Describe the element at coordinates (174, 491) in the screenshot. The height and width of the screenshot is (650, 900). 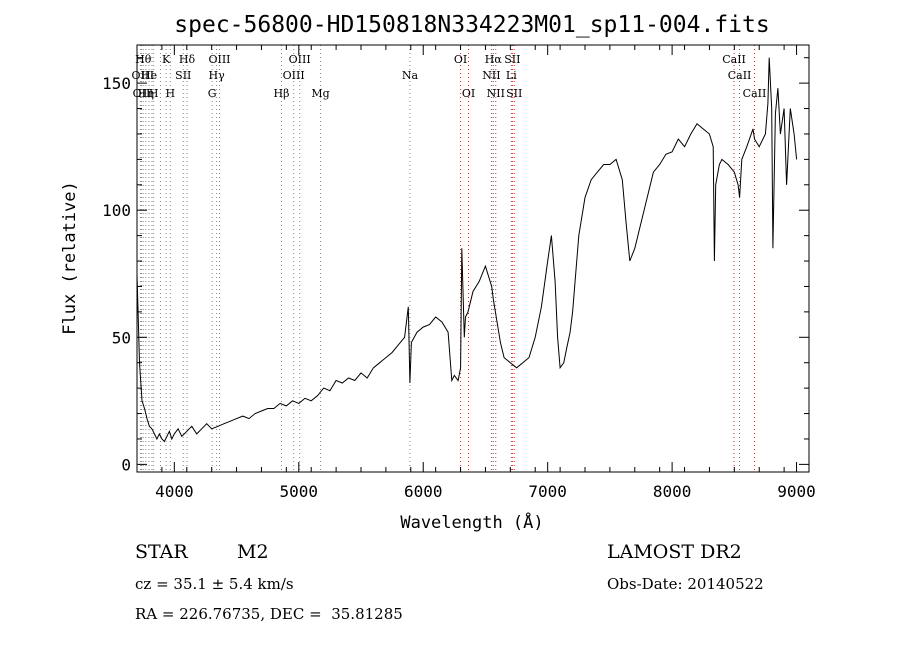
I see `x-tick-label: 4000` at that location.